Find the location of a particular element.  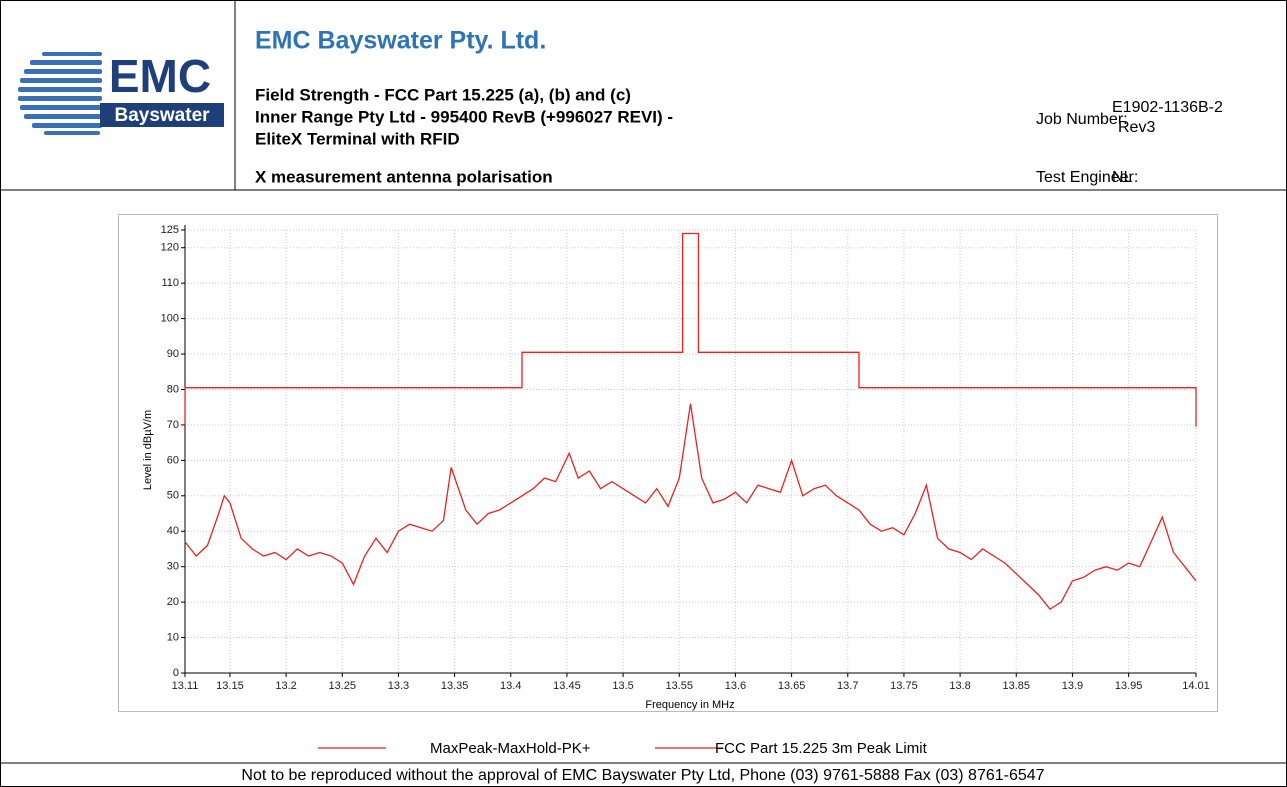

y-tick-label: 70 is located at coordinates (173, 425).